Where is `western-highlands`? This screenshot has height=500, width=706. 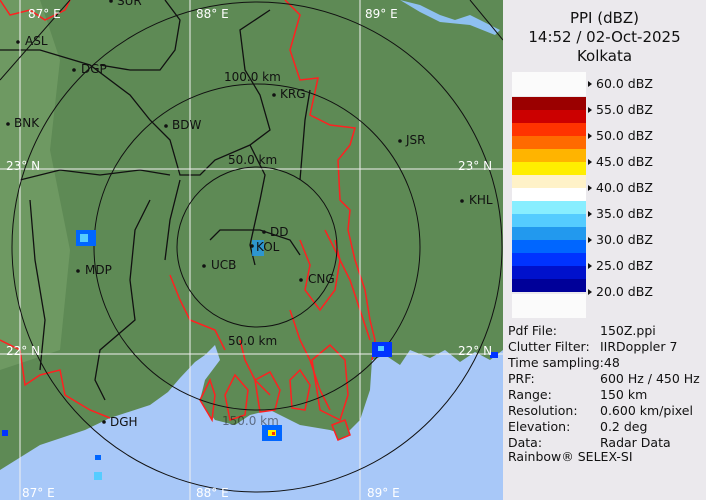 western-highlands is located at coordinates (35, 185).